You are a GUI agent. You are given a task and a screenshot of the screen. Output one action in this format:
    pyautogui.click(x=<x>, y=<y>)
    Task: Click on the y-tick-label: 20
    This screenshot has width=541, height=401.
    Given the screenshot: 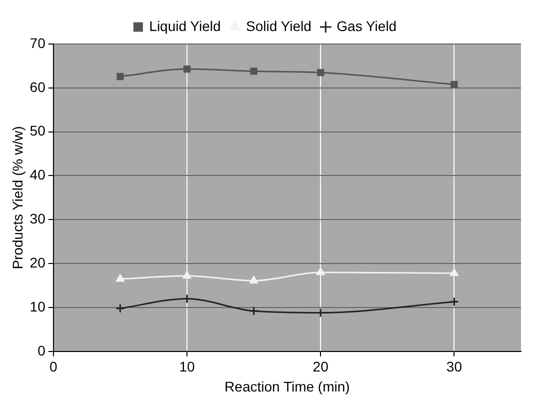 What is the action you would take?
    pyautogui.click(x=38, y=262)
    